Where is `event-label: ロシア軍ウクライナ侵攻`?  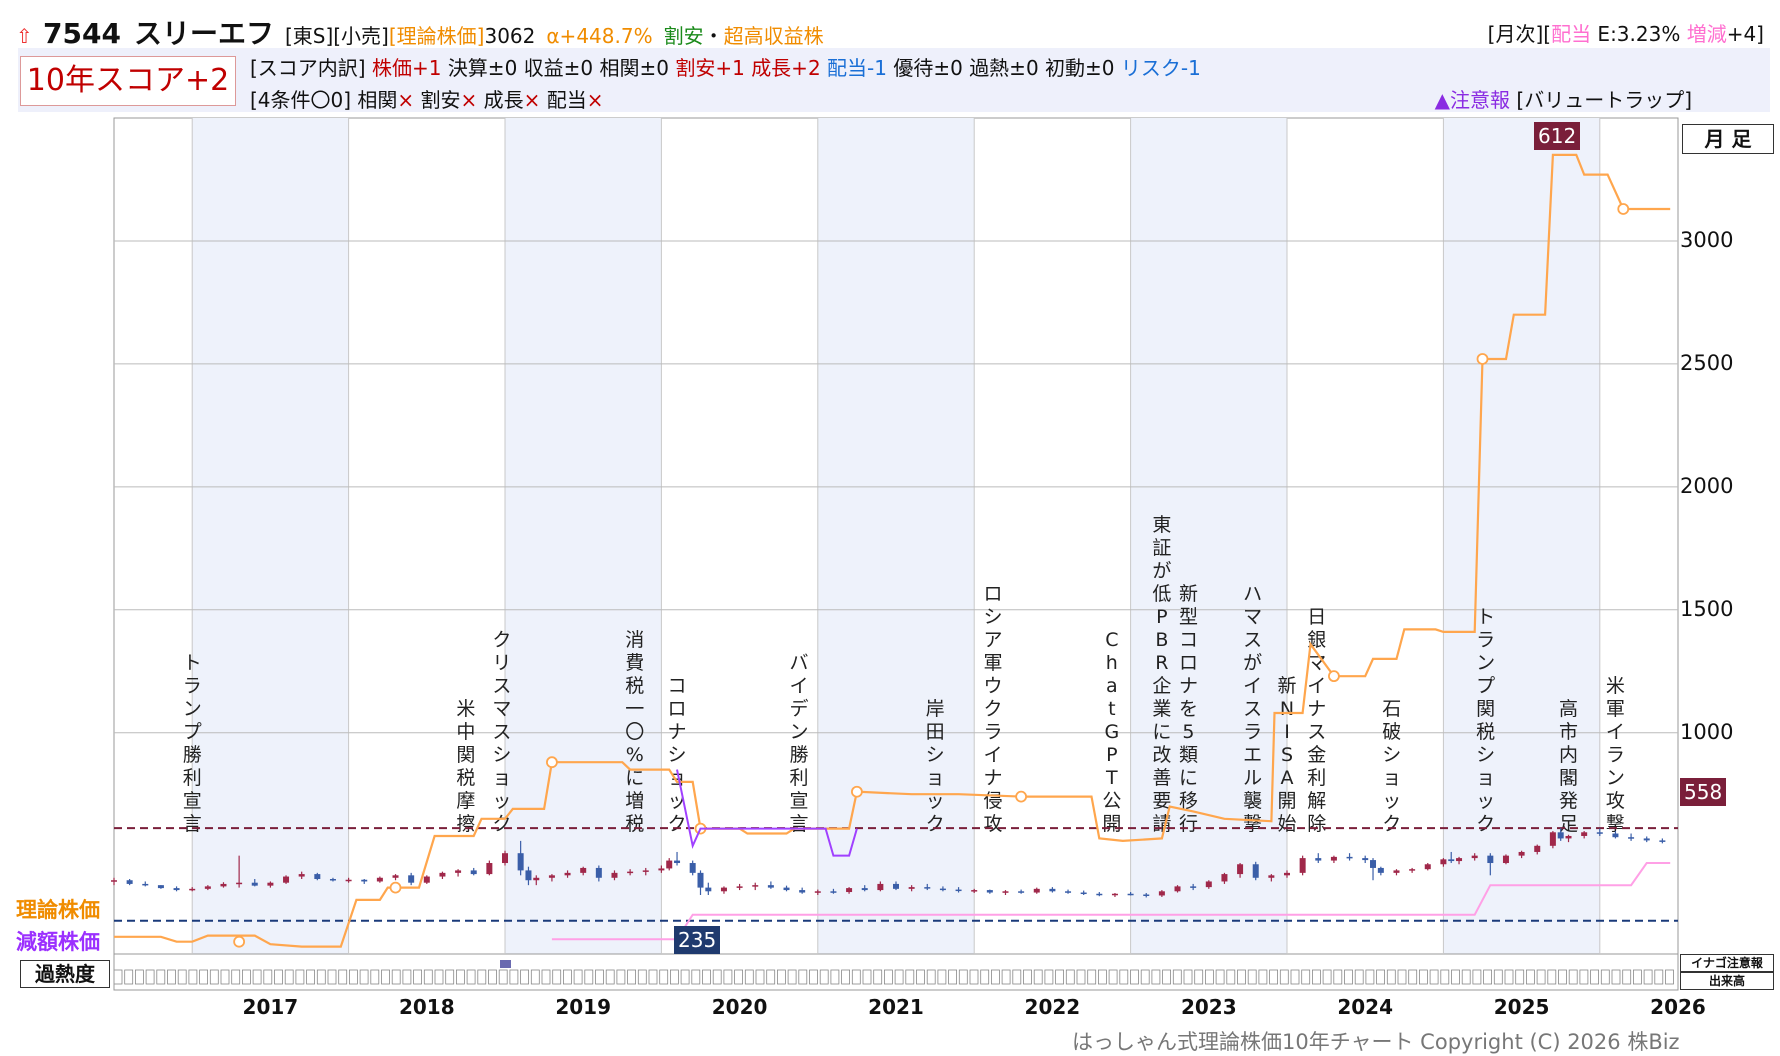
event-label: ロシア軍ウクライナ侵攻 is located at coordinates (992, 709).